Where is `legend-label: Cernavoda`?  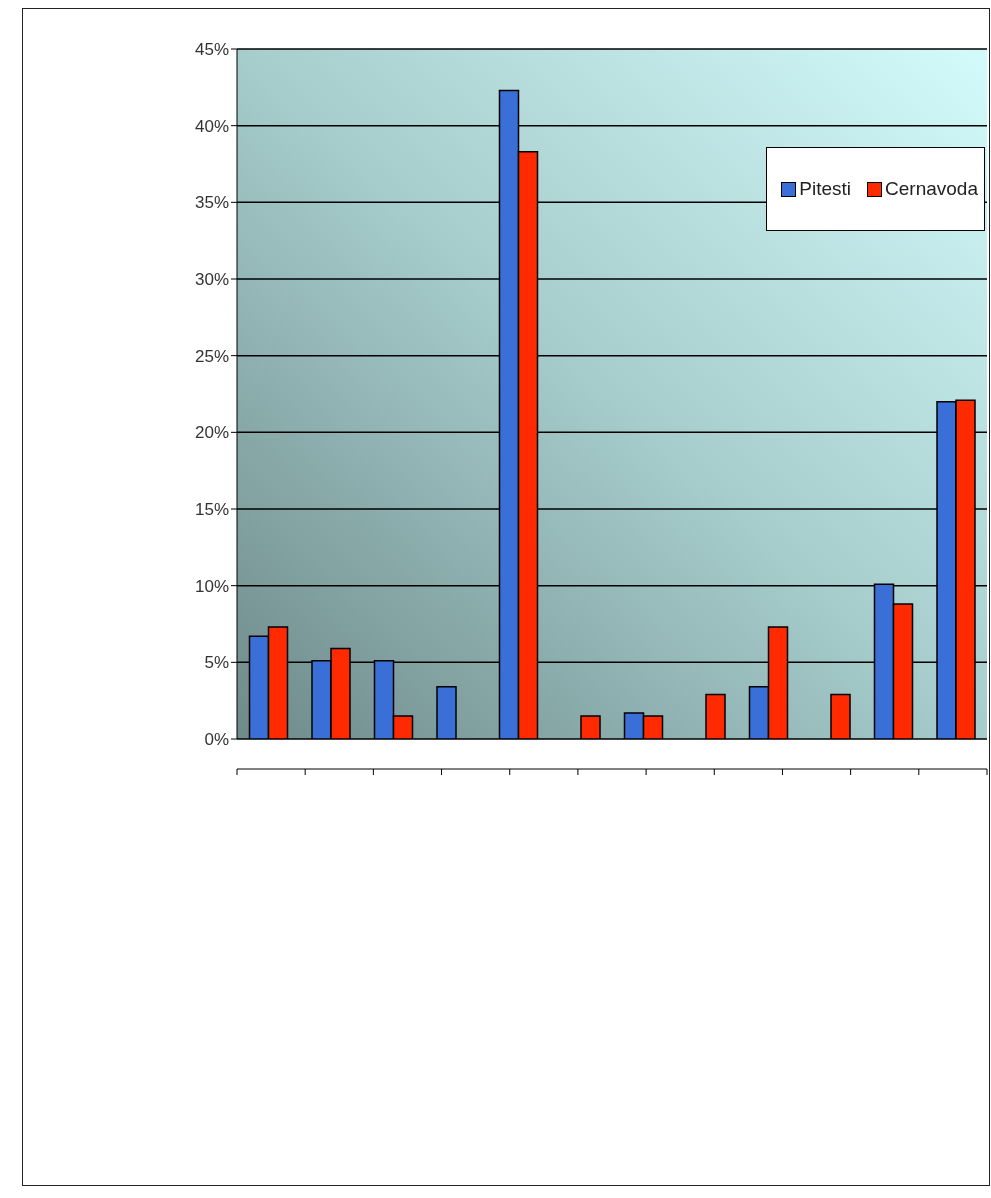 legend-label: Cernavoda is located at coordinates (931, 189).